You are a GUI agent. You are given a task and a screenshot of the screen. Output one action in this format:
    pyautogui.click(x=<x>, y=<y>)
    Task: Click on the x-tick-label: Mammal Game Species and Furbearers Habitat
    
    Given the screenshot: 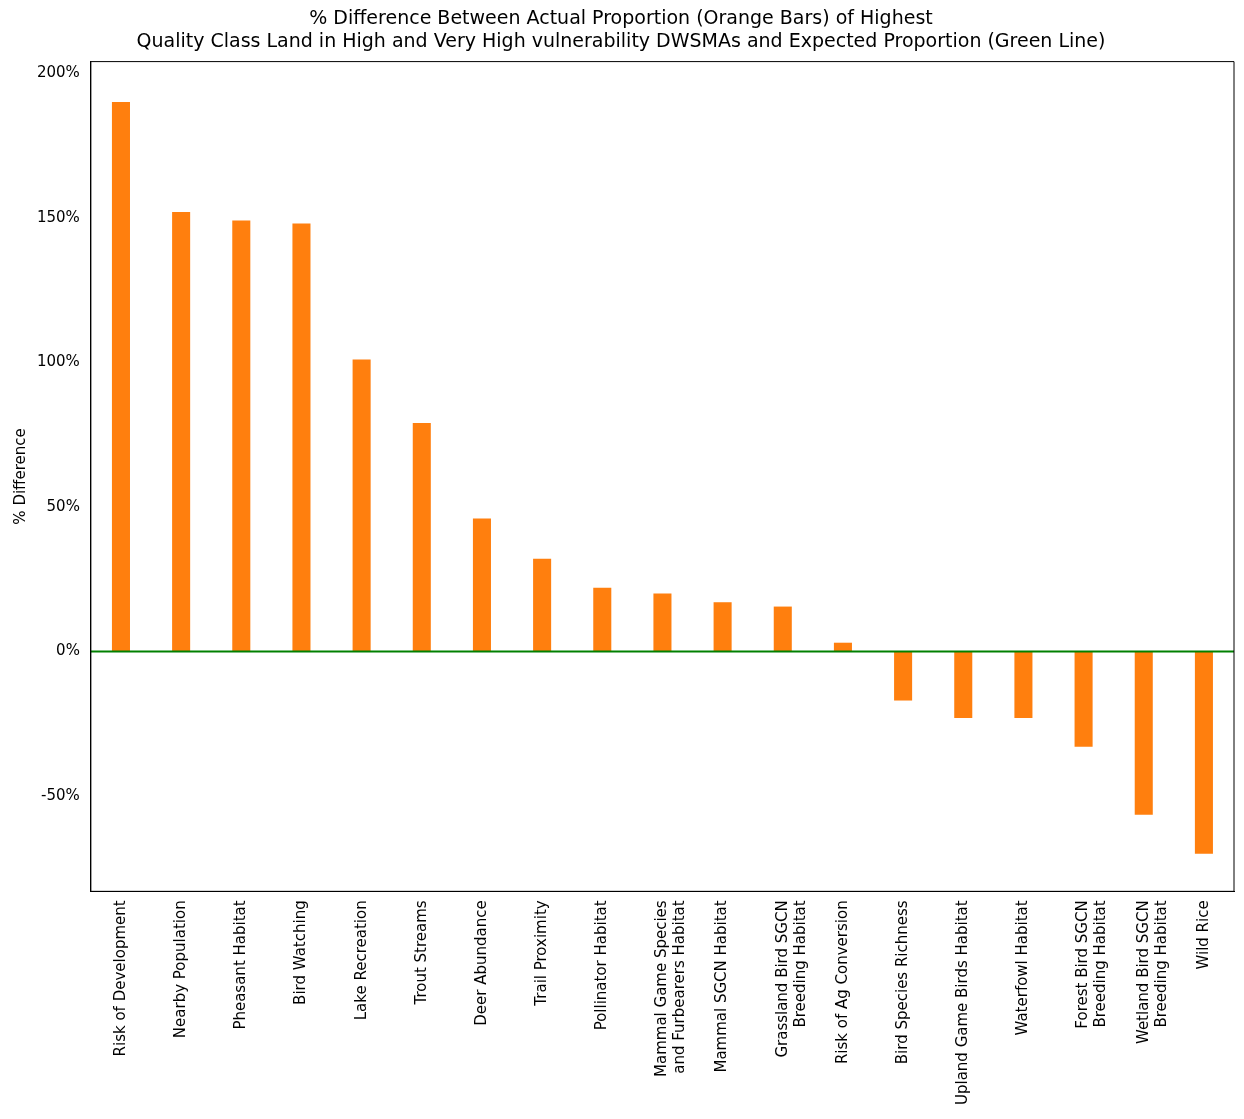 What is the action you would take?
    pyautogui.click(x=670, y=988)
    